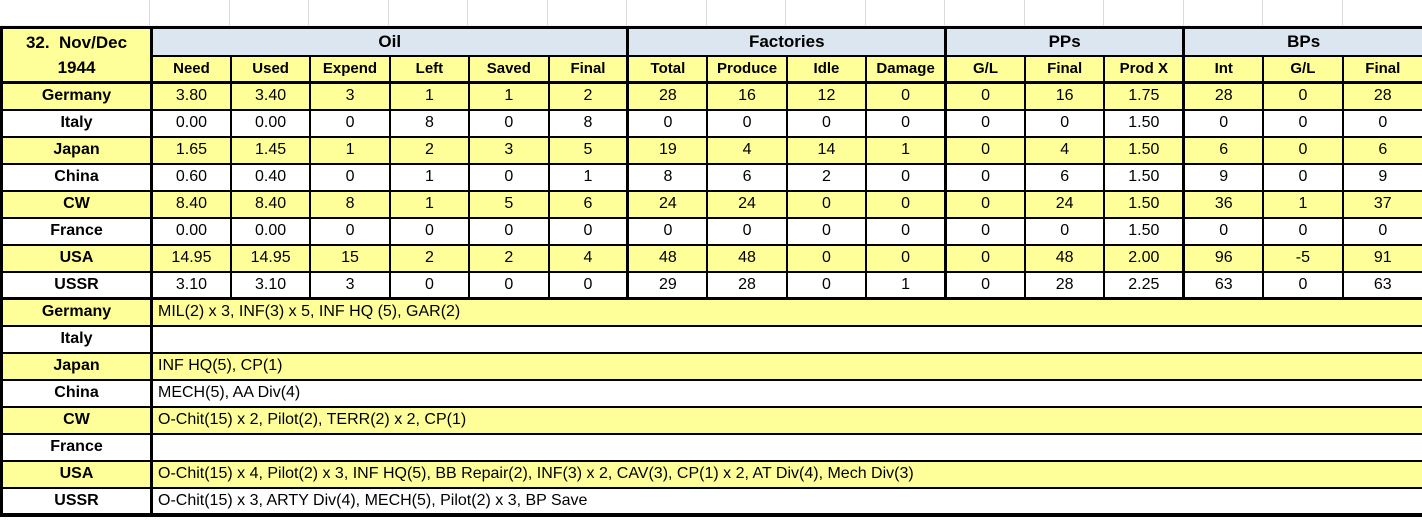 The width and height of the screenshot is (1422, 523). Describe the element at coordinates (826, 150) in the screenshot. I see `cell-japan-idle-8: 14` at that location.